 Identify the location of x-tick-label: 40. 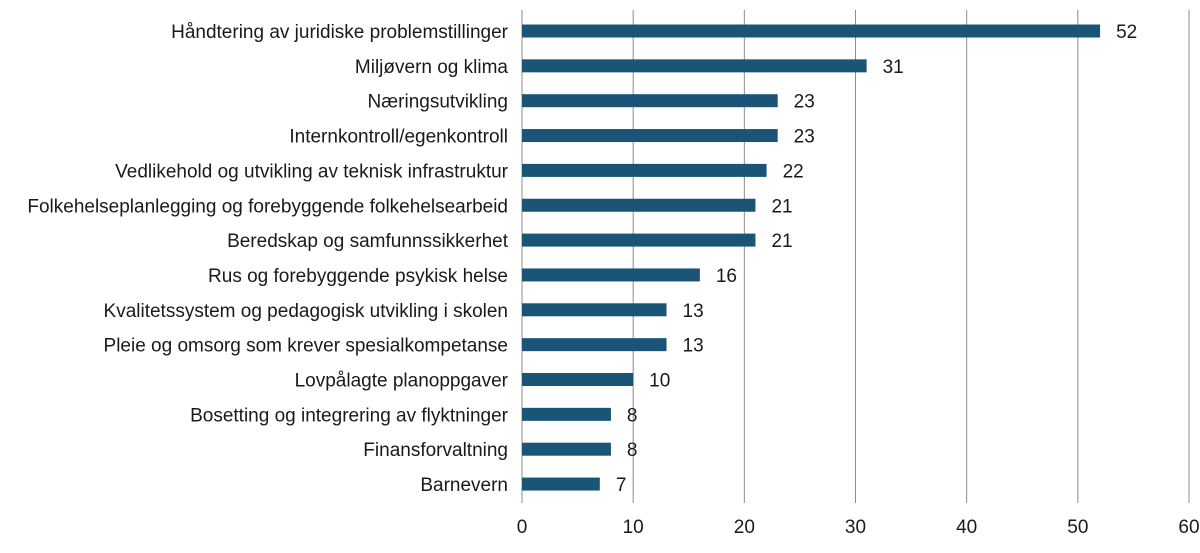
(966, 527).